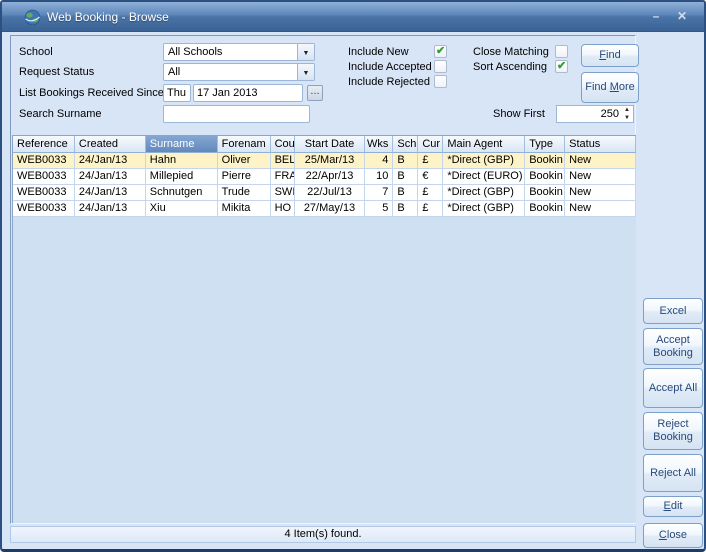  I want to click on include-accepted-checkbox, so click(440, 66).